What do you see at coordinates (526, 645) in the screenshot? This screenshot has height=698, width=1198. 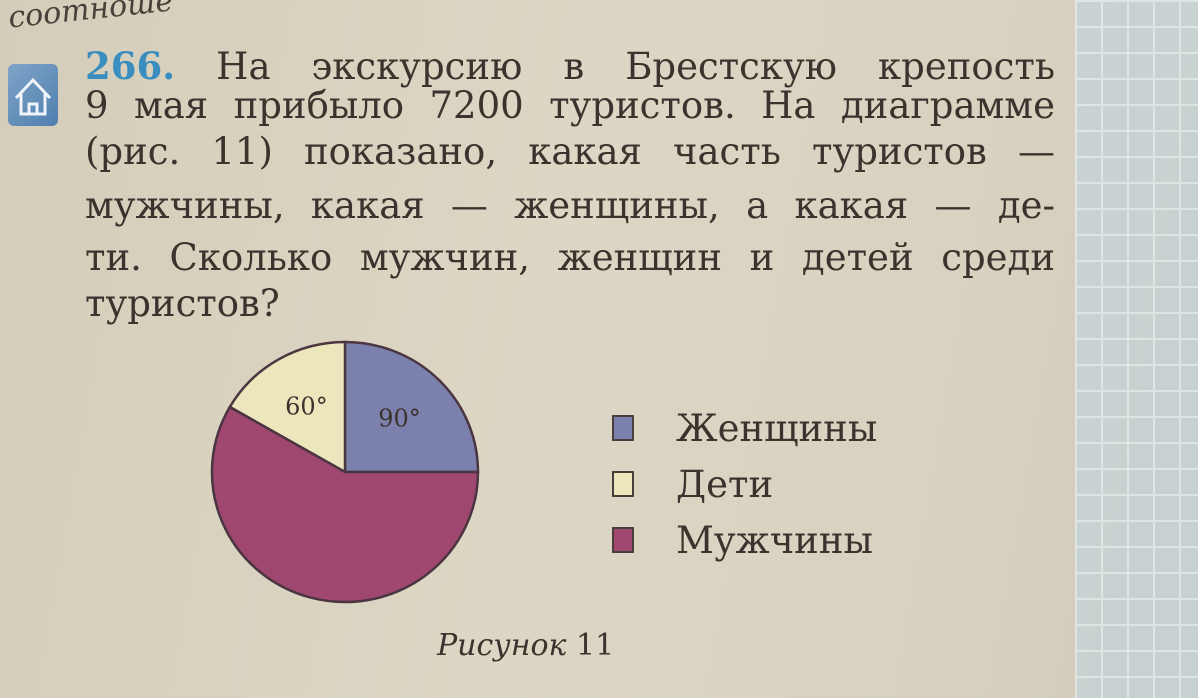 I see `figure-caption: Рисунок 11` at bounding box center [526, 645].